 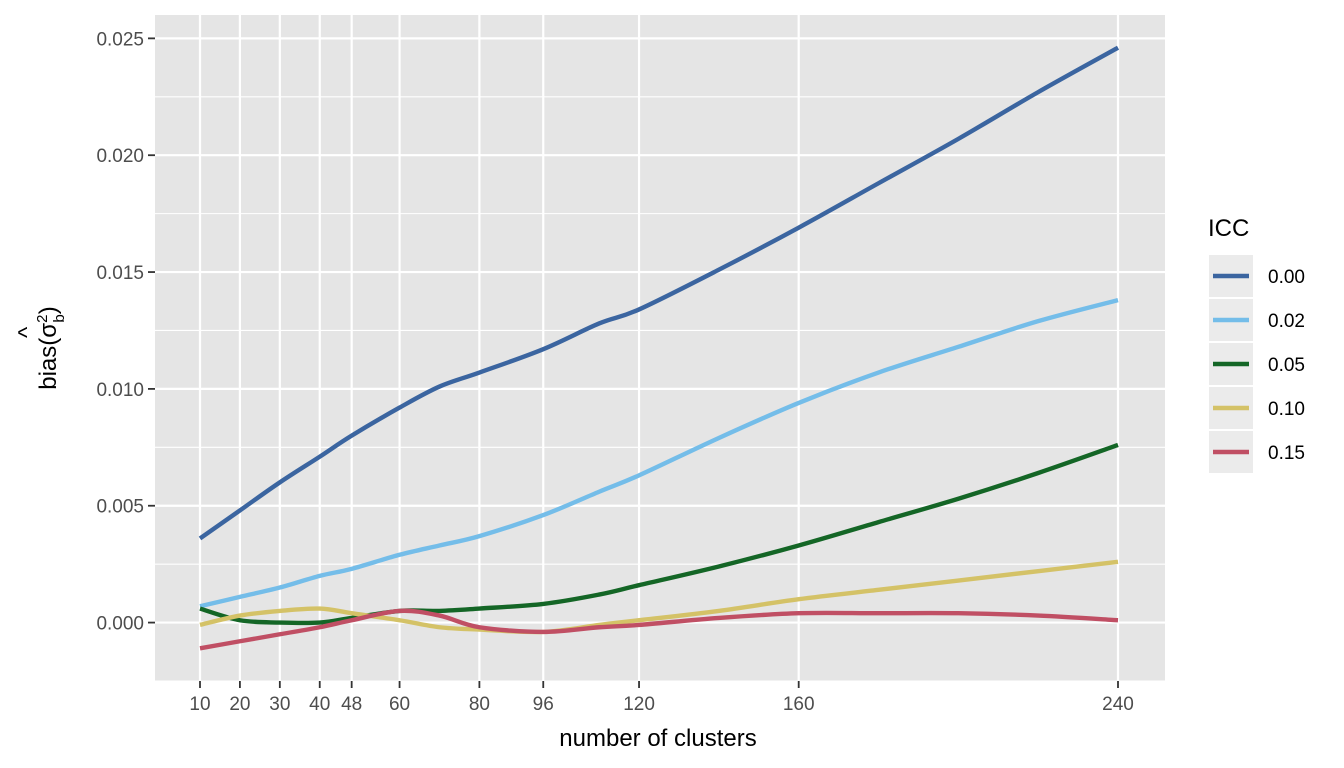 I want to click on x-tick-label: 20, so click(x=239, y=704).